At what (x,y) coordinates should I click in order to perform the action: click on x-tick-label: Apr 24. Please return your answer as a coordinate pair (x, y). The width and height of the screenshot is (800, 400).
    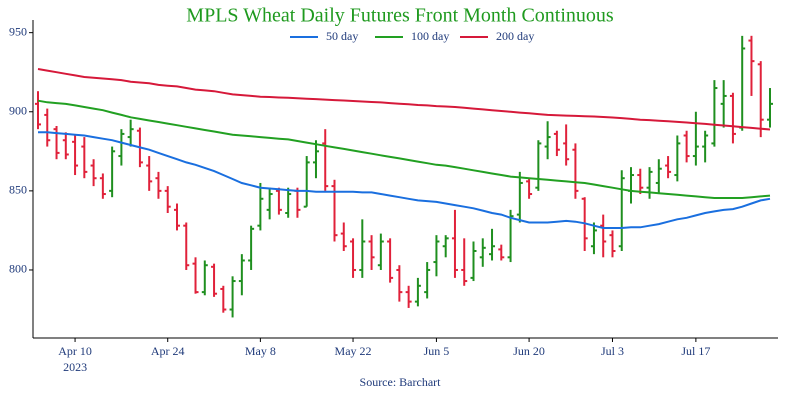
    Looking at the image, I should click on (168, 351).